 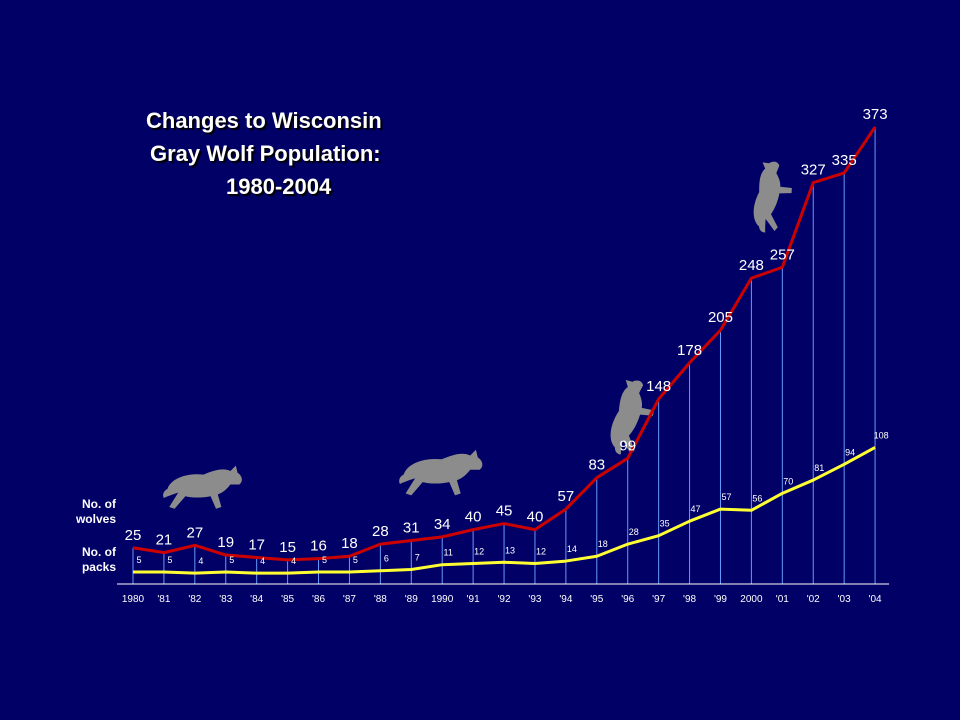 I want to click on wolves-data-label: 248, so click(x=751, y=265).